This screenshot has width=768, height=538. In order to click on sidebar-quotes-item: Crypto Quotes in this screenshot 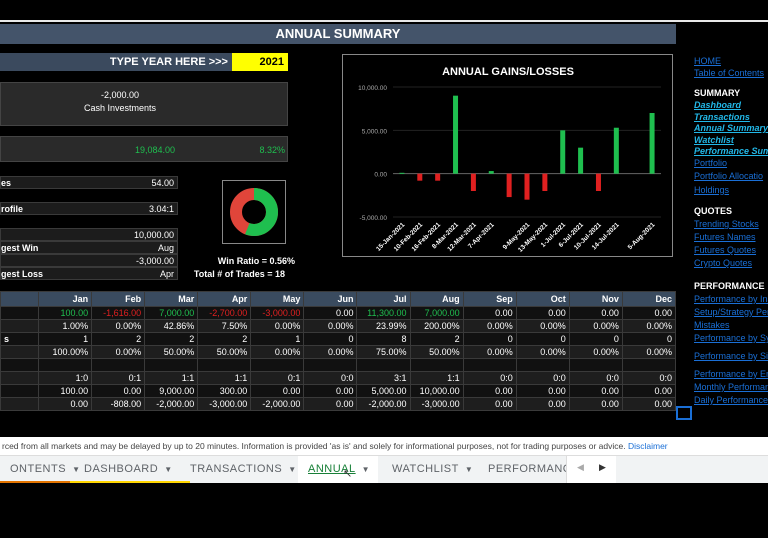, I will do `click(723, 263)`.